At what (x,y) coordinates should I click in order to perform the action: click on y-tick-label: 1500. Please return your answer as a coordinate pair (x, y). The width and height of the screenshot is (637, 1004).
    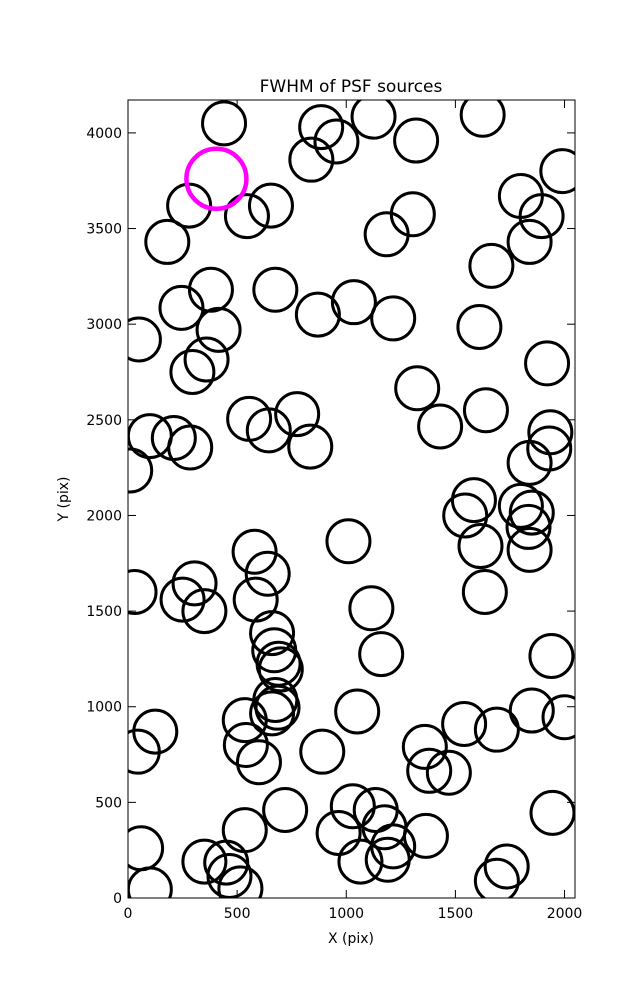
    Looking at the image, I should click on (104, 612).